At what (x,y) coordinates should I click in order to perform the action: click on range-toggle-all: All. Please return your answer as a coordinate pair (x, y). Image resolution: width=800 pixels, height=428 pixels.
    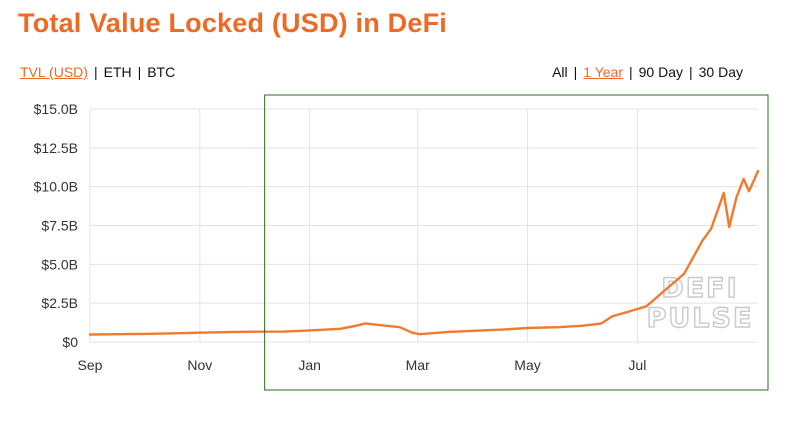
    Looking at the image, I should click on (560, 72).